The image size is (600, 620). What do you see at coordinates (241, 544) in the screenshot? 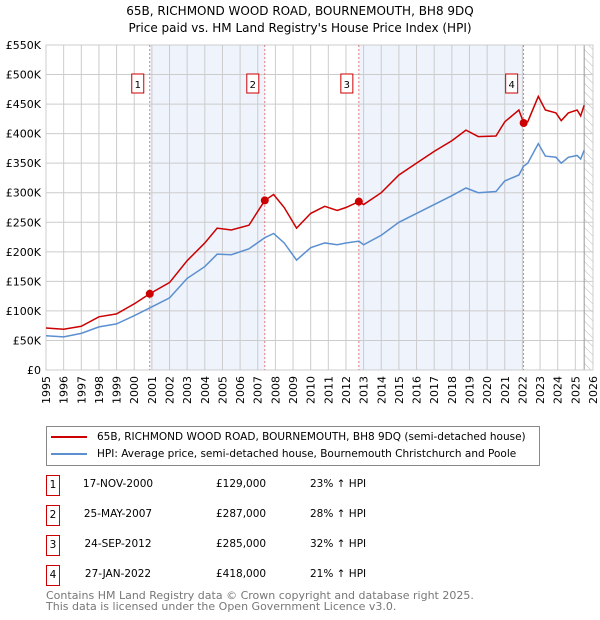
I see `sale-price: £285,000` at bounding box center [241, 544].